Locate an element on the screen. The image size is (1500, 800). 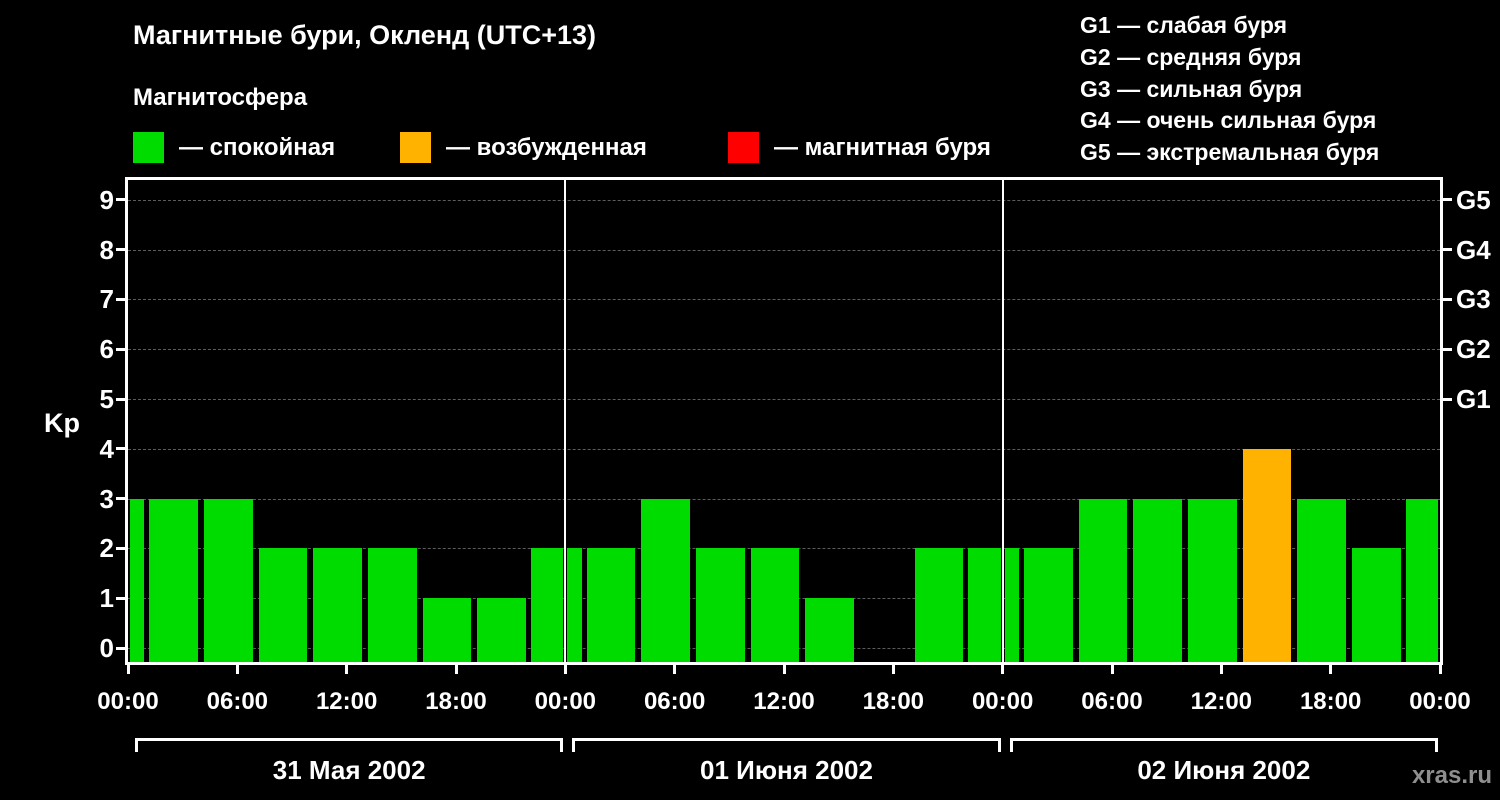
g-axis-label: G2 is located at coordinates (1473, 349).